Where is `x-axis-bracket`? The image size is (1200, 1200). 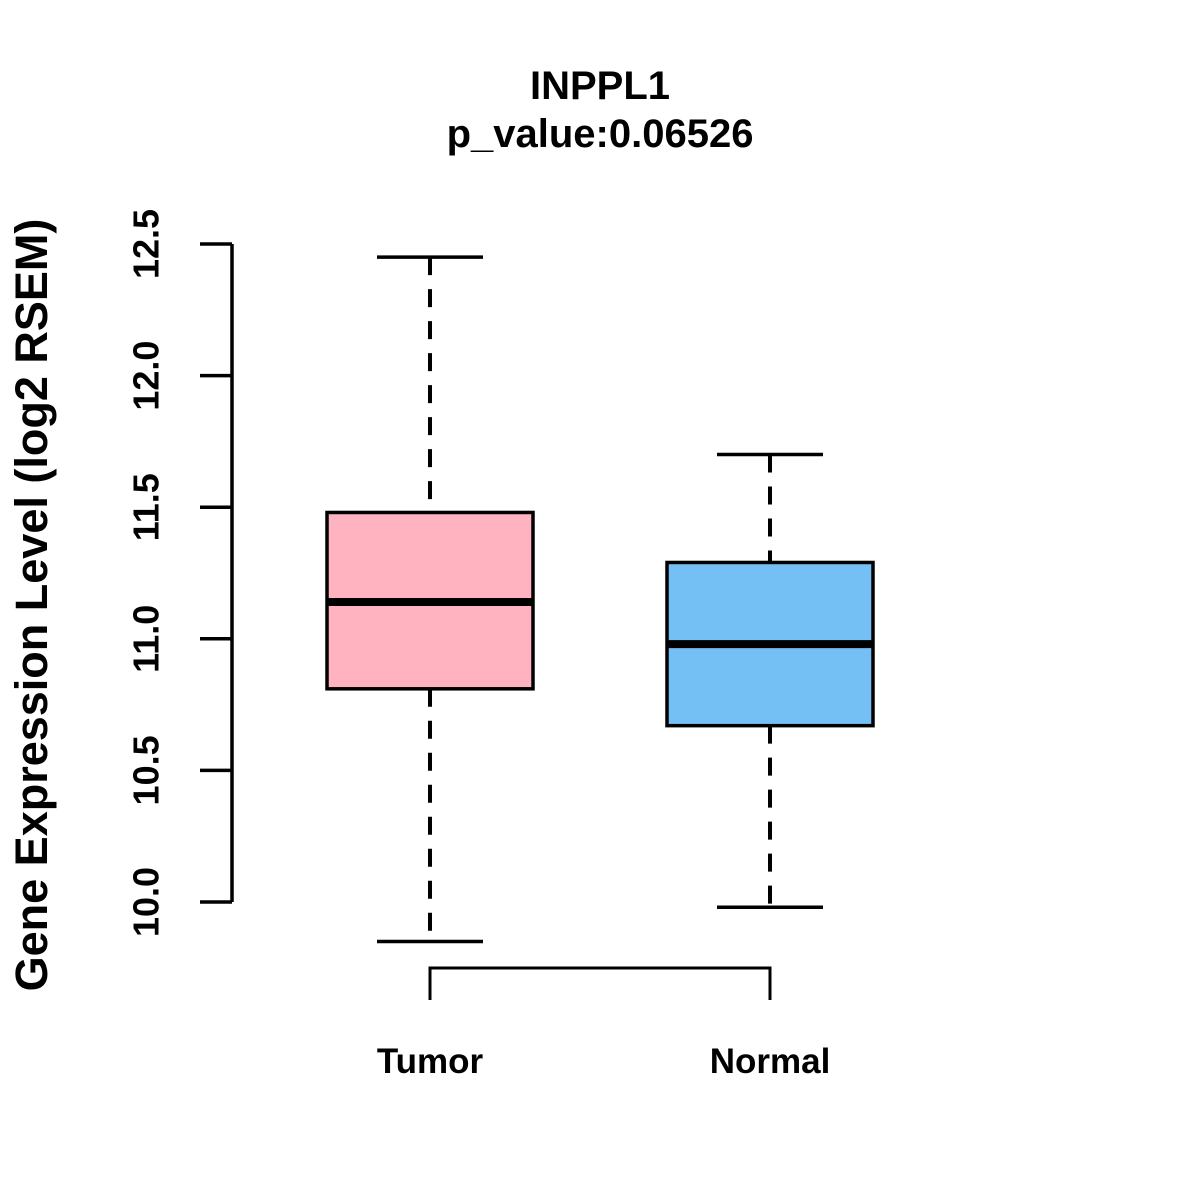
x-axis-bracket is located at coordinates (600, 983).